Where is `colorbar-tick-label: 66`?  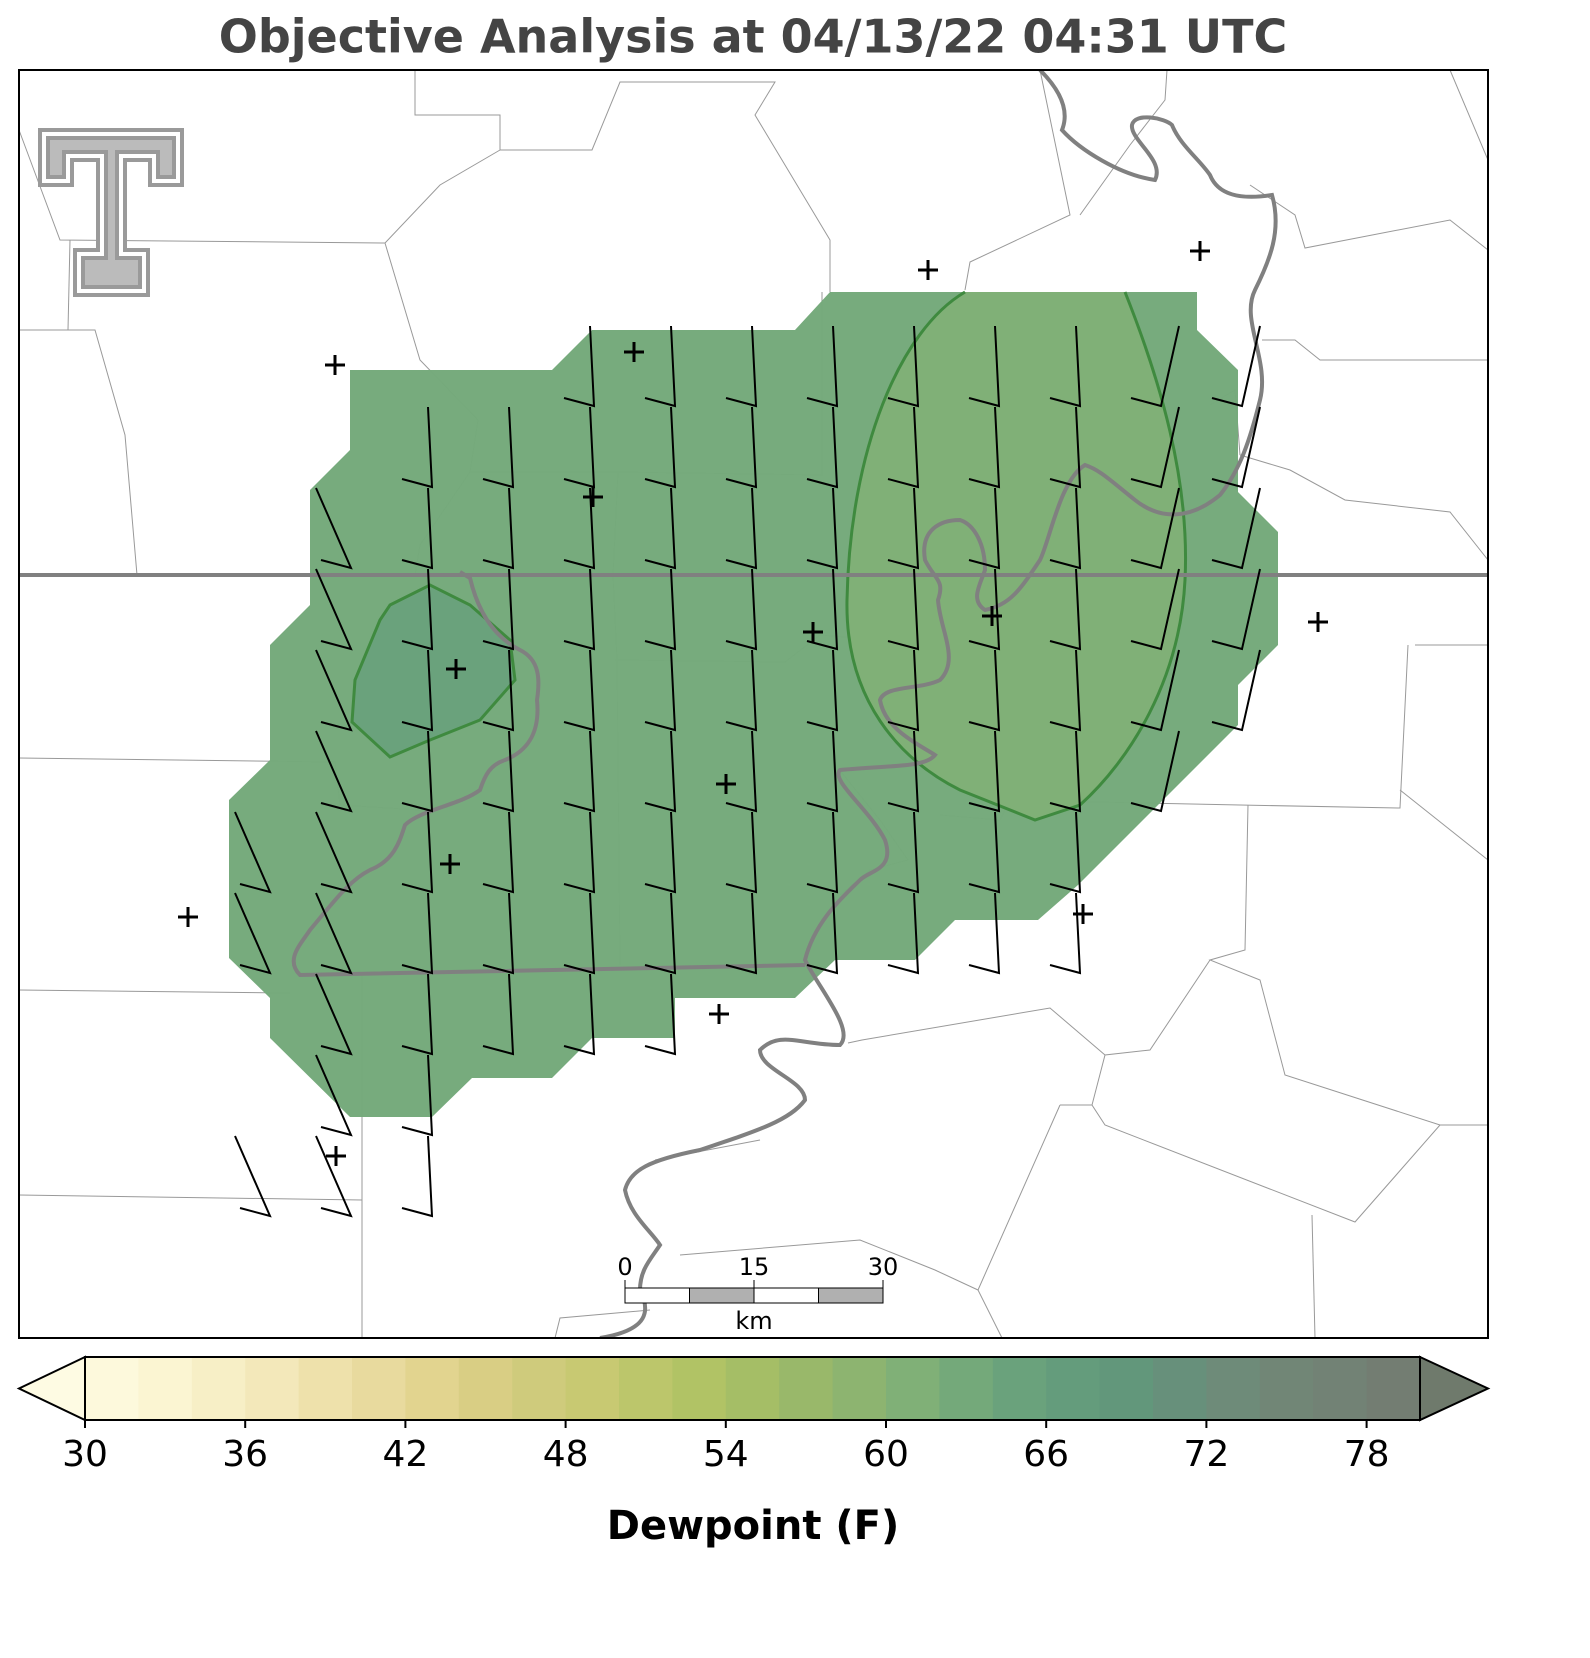 colorbar-tick-label: 66 is located at coordinates (1046, 1454).